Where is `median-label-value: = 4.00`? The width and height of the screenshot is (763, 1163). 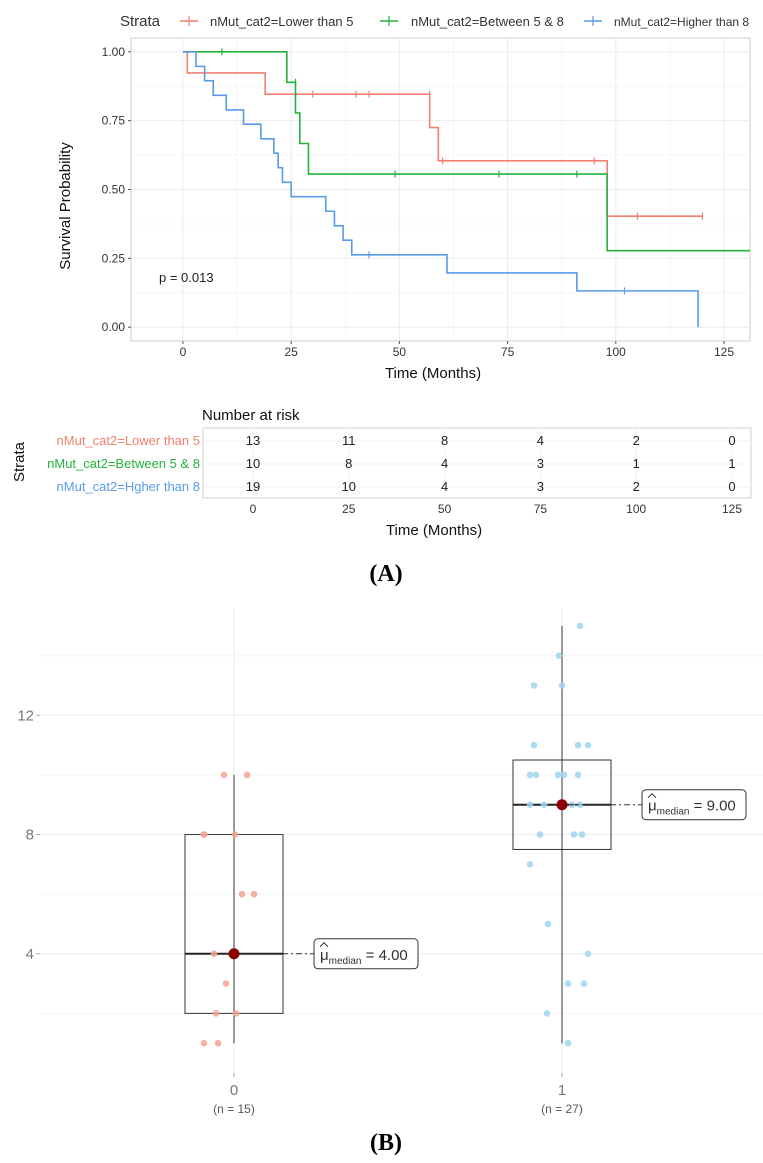 median-label-value: = 4.00 is located at coordinates (384, 955).